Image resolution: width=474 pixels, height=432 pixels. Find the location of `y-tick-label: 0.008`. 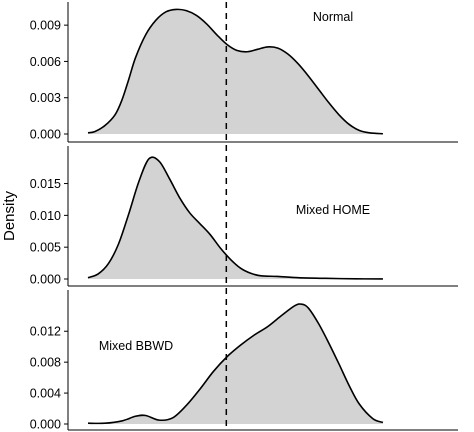

y-tick-label: 0.008 is located at coordinates (45, 363).